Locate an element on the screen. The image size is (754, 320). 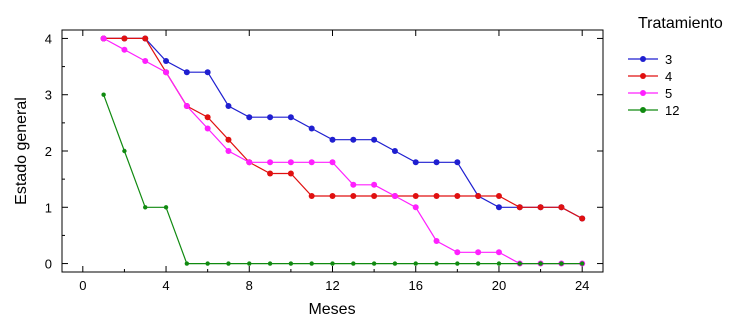
y-tick-label: 1 is located at coordinates (48, 207).